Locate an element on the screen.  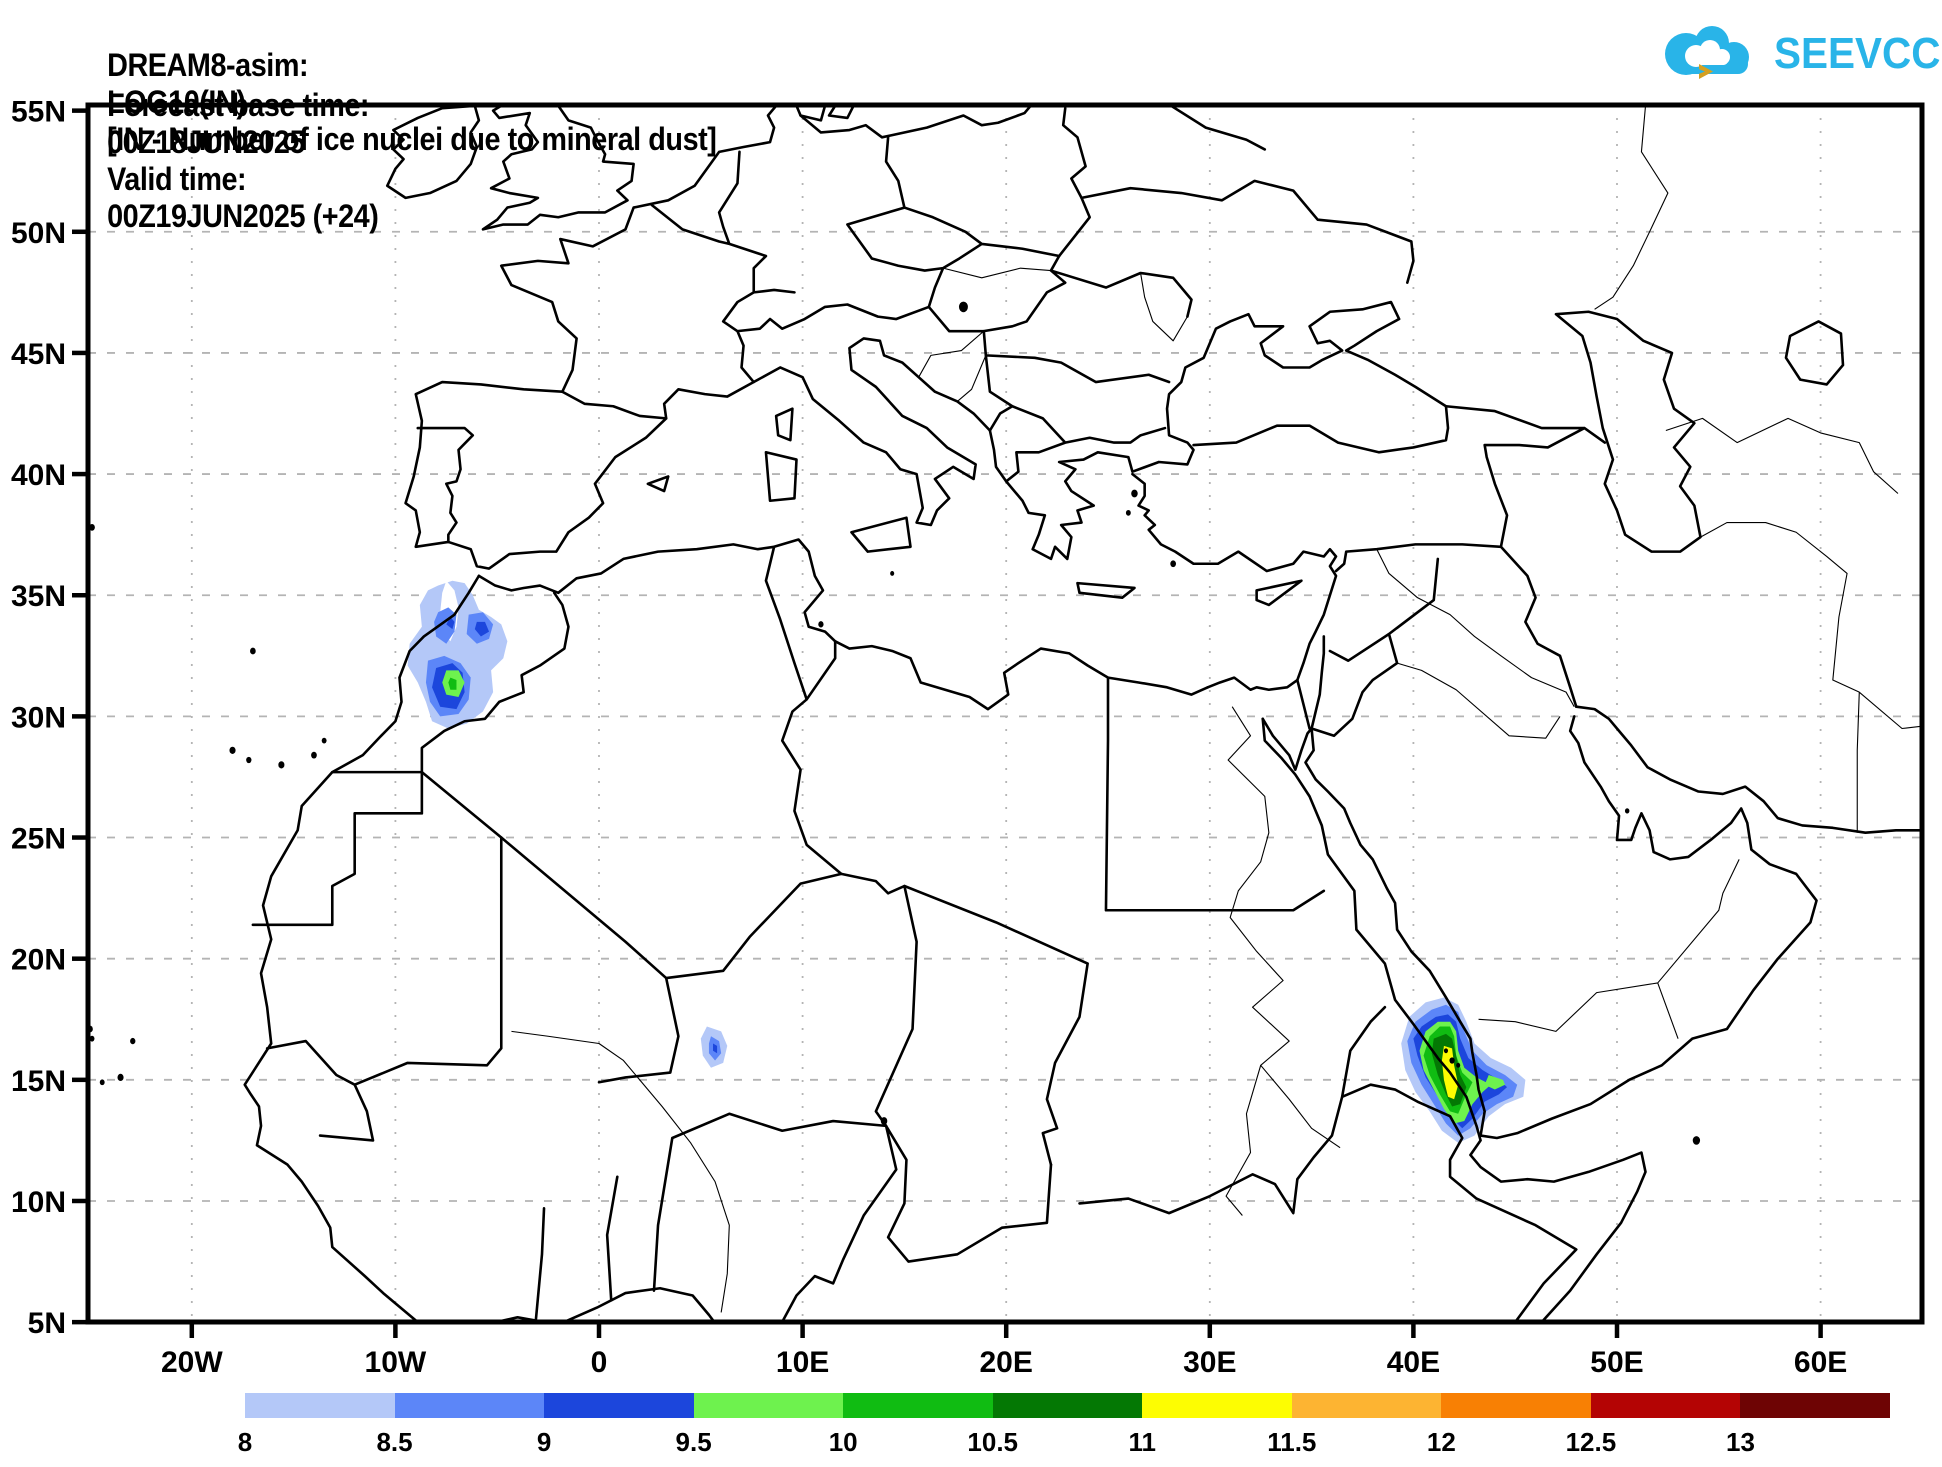
forecast-base-label: Forecast base time: is located at coordinates (238, 105).